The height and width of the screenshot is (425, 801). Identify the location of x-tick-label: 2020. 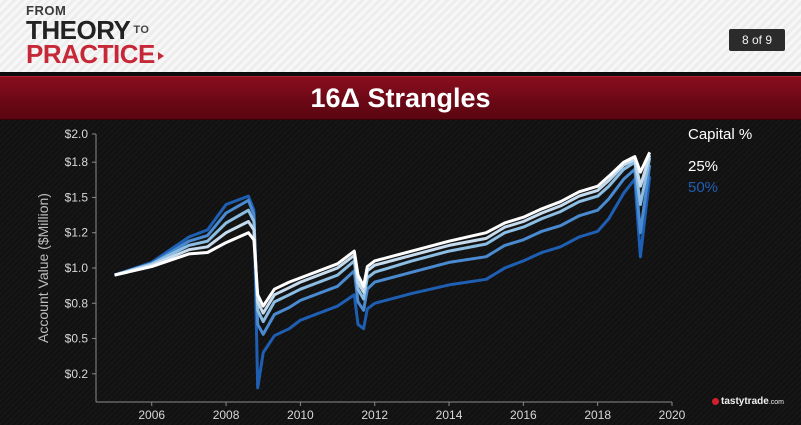
(672, 415).